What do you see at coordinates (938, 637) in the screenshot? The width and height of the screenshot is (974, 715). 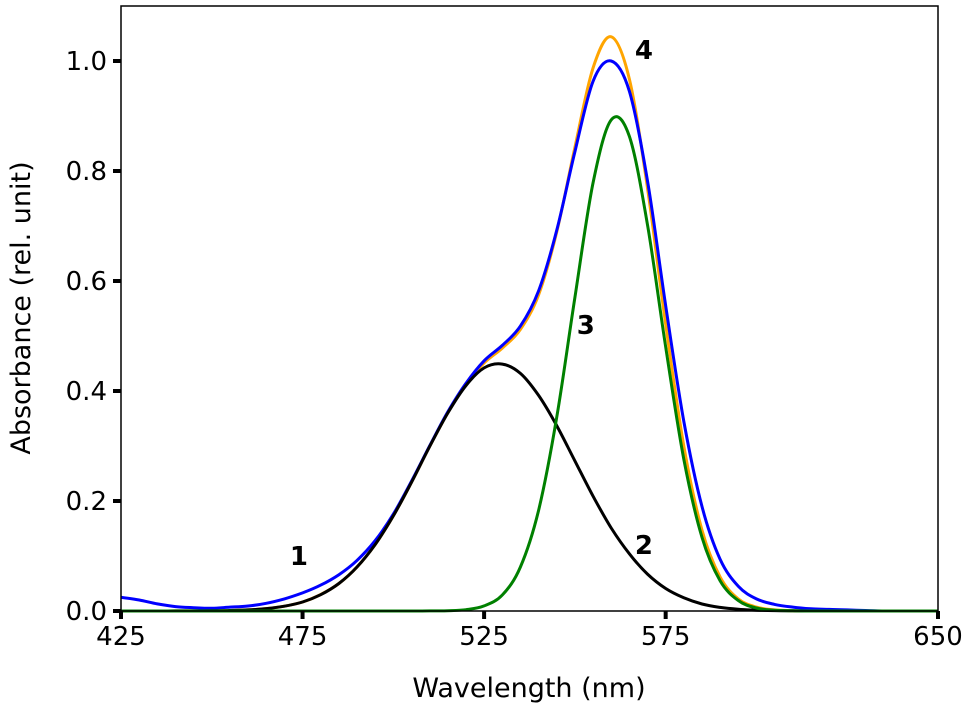 I see `x-tick-label: 650` at bounding box center [938, 637].